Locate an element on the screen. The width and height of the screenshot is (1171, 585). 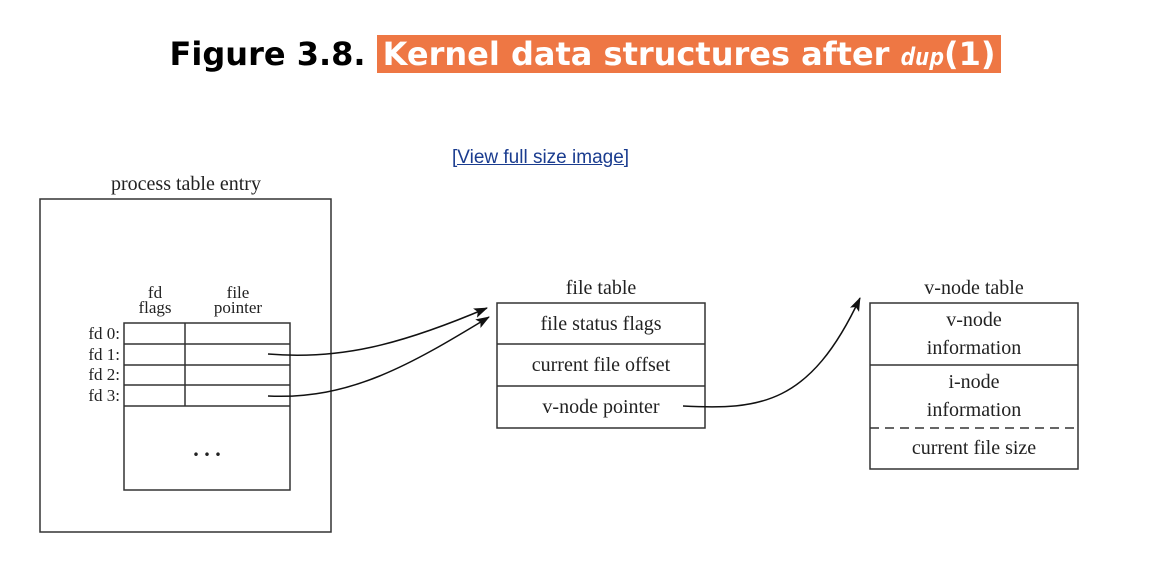
fd3-to-file-table-arrow is located at coordinates (378, 357).